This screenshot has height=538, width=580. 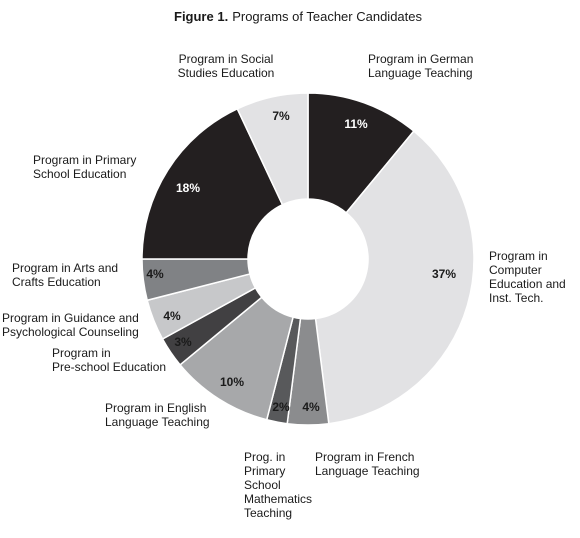 I want to click on slice-category-label: Program in French Language Teaching, so click(x=367, y=464).